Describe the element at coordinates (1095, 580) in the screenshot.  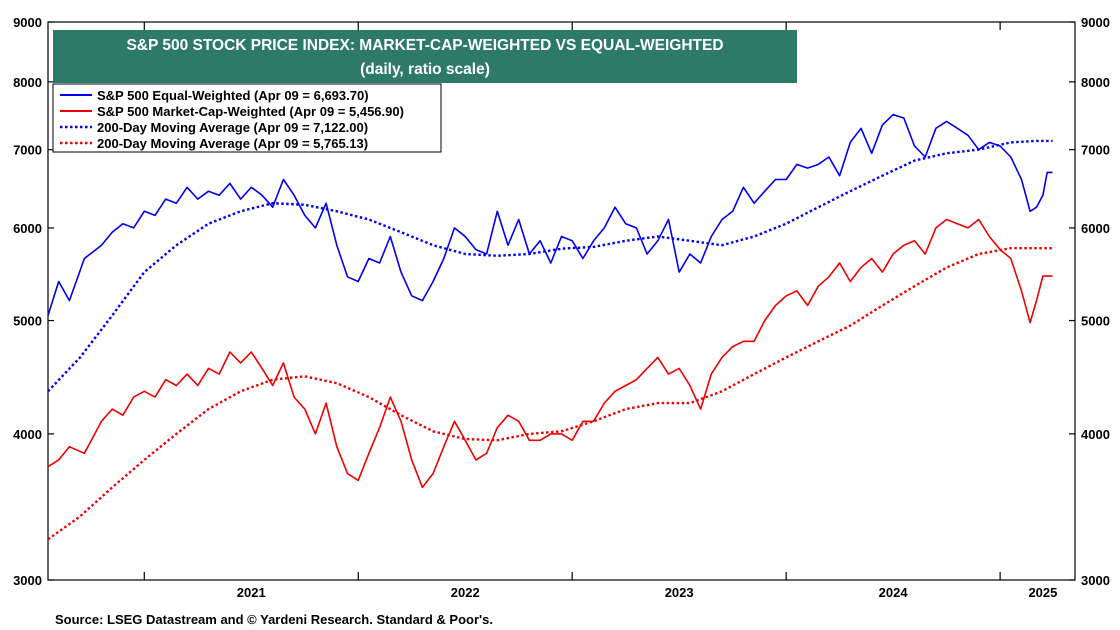
I see `y-tick-label-right: 3000` at that location.